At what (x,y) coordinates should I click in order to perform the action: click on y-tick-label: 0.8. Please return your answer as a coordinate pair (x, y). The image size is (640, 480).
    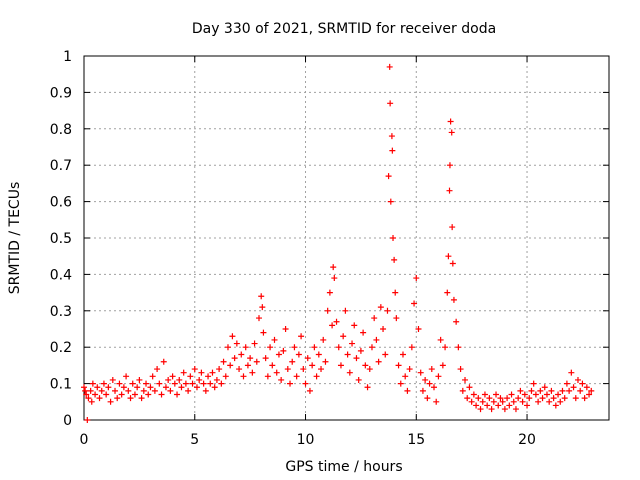
    Looking at the image, I should click on (61, 130).